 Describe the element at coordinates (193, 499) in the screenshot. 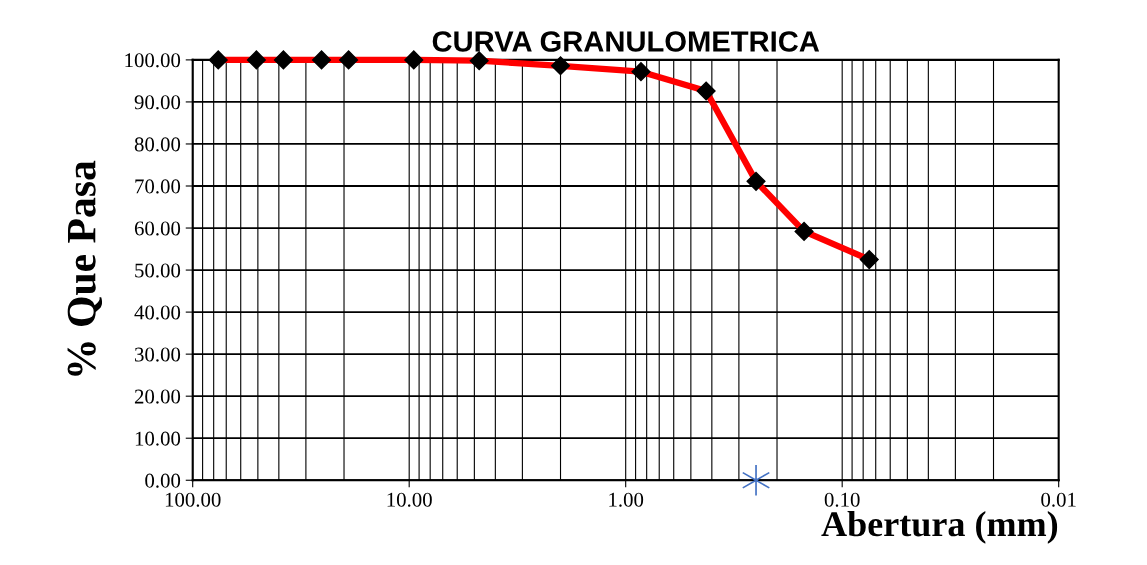

I see `x-tick-label: 100.00` at that location.